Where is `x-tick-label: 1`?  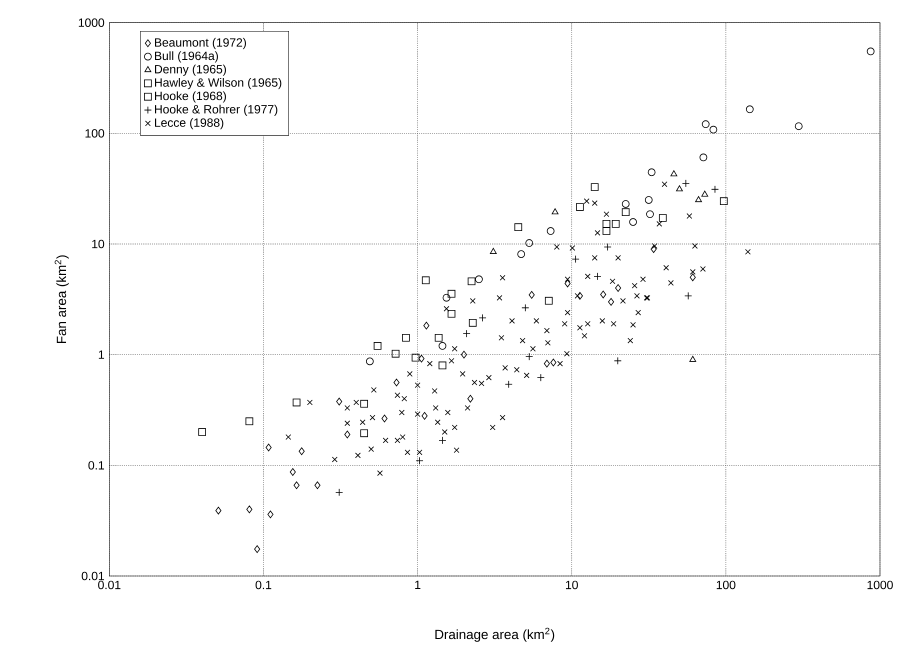
x-tick-label: 1 is located at coordinates (417, 584).